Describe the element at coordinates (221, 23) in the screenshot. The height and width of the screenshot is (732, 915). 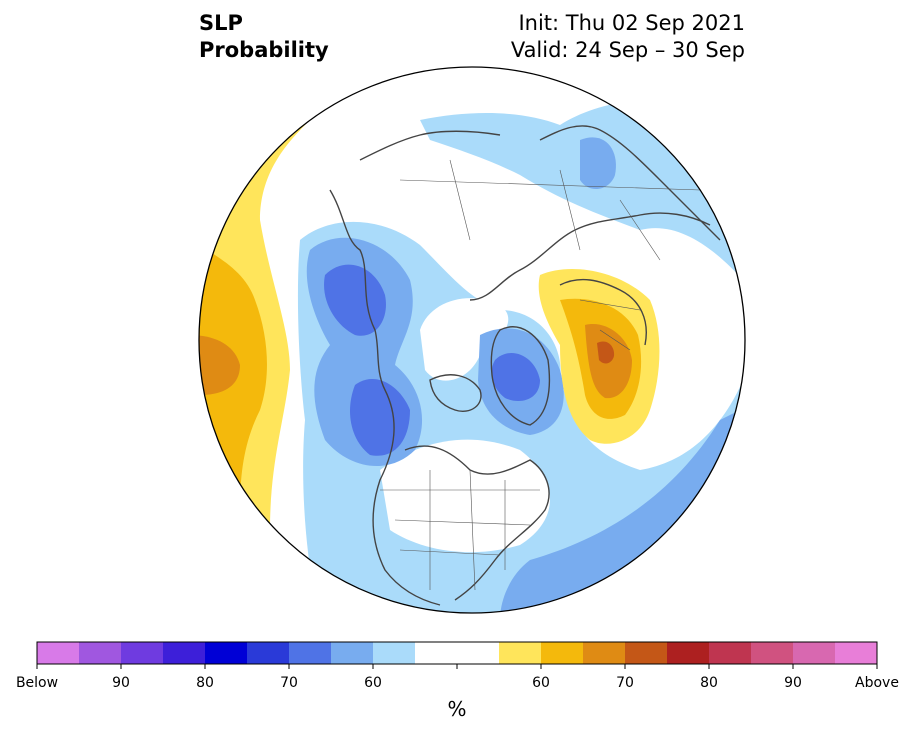
I see `title-line-1: SLP` at that location.